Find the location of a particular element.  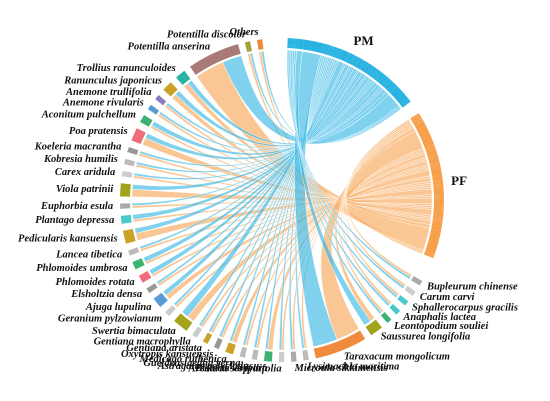

category-label: Anemone trullifolia is located at coordinates (108, 92).